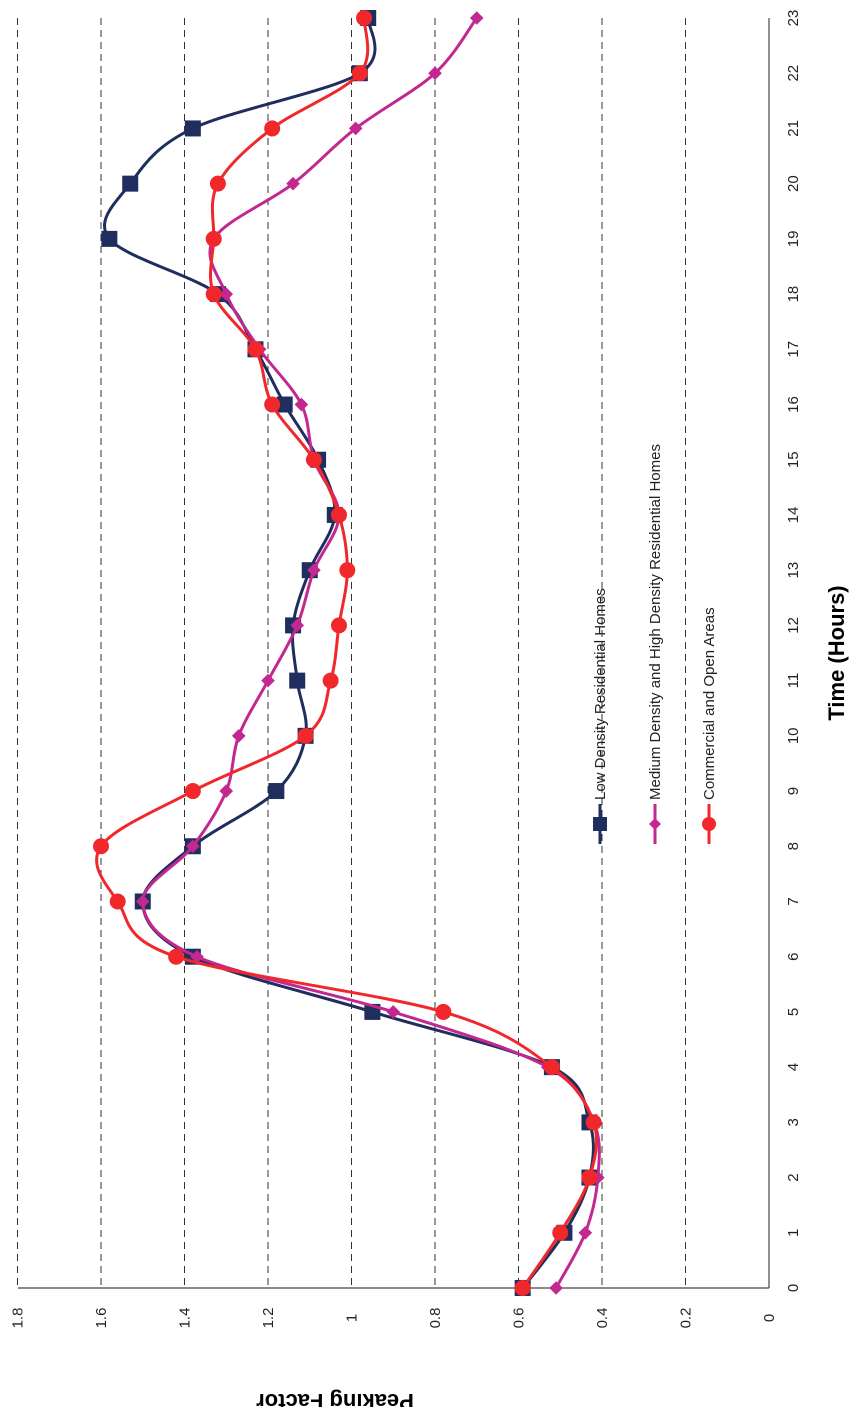 This screenshot has height=1407, width=853. Describe the element at coordinates (600, 694) in the screenshot. I see `legend-label: Low Density Residential Homes` at that location.